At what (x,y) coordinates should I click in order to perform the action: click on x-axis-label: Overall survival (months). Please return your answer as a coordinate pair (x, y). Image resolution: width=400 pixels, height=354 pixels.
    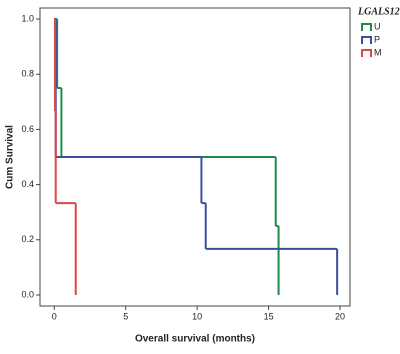
    Looking at the image, I should click on (195, 339).